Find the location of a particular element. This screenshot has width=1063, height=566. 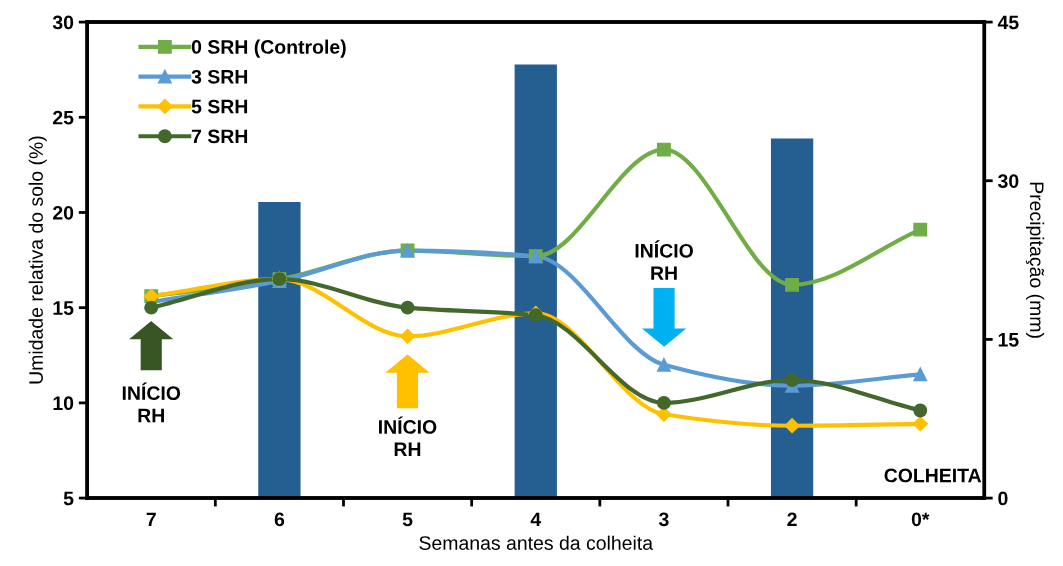

y2-tick-label: 30 is located at coordinates (1008, 181).